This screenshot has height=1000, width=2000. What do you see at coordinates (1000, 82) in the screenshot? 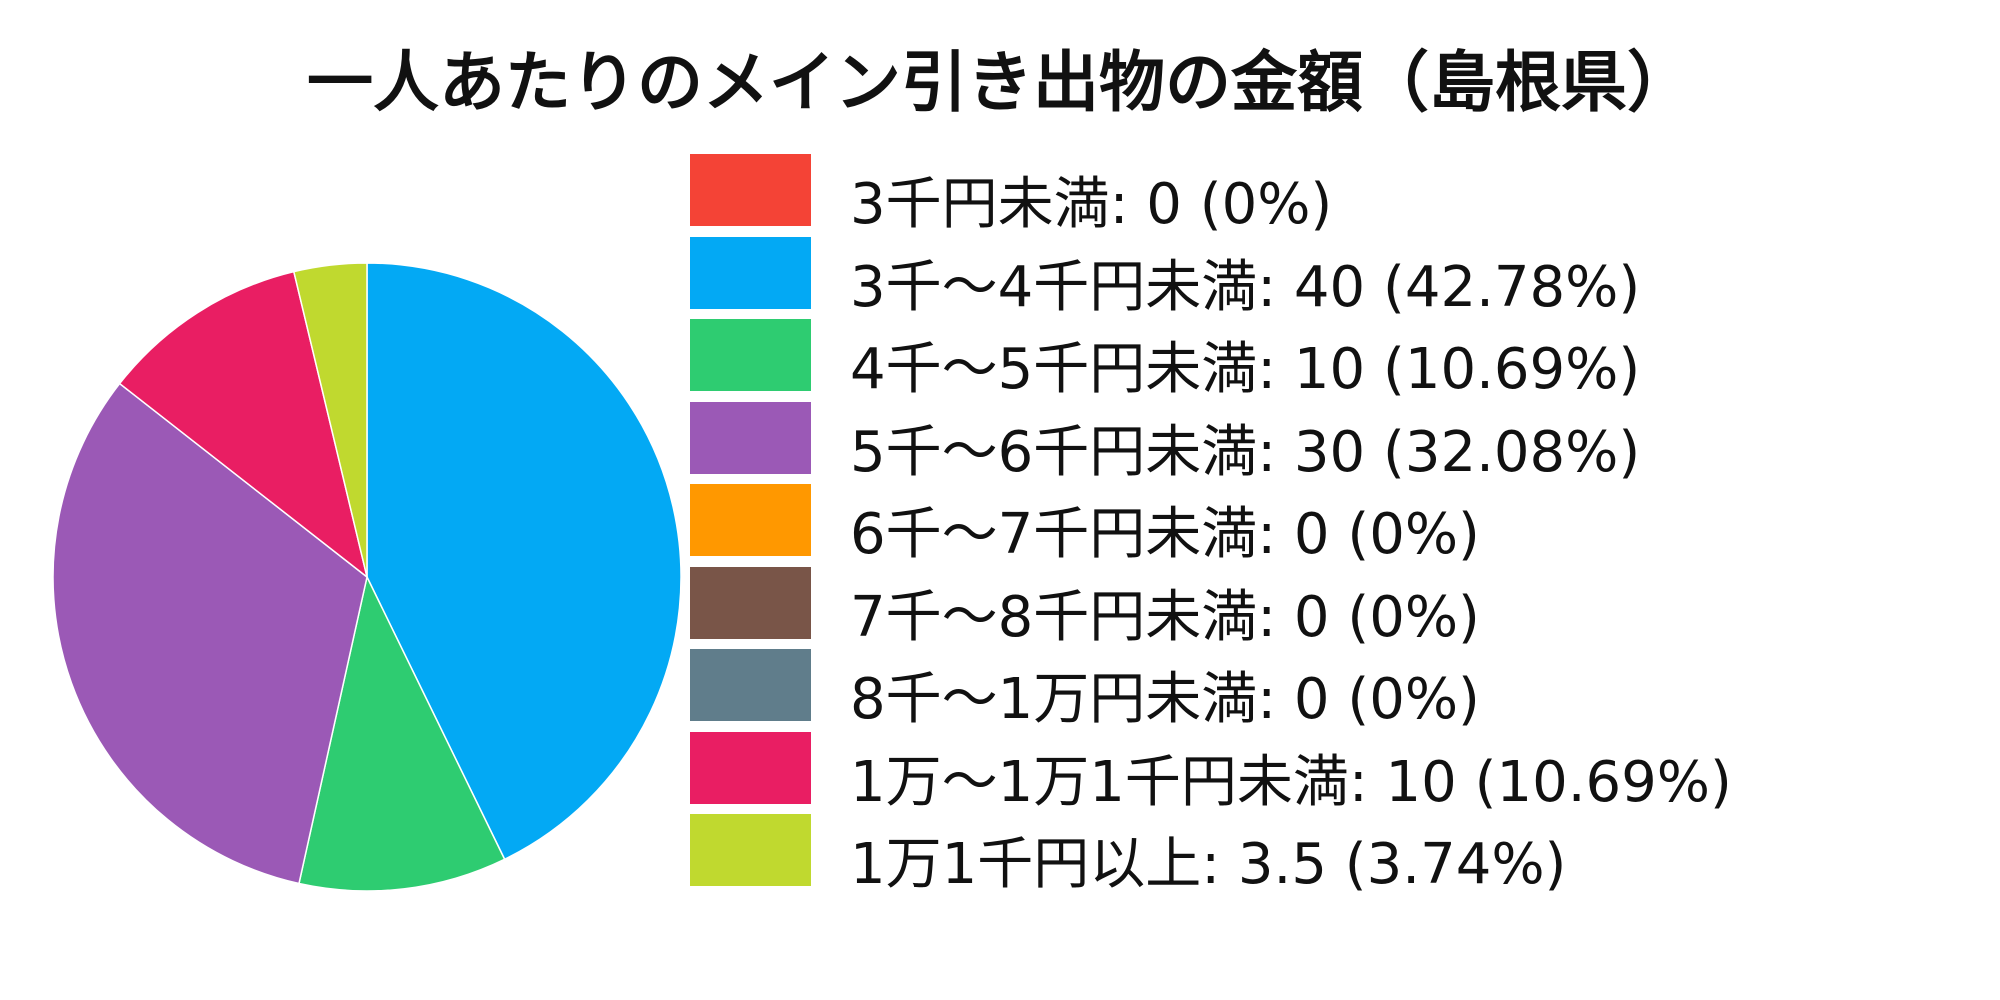
I see `chart-title: 一人あたりのメイン引き出物の金額（島根県）` at bounding box center [1000, 82].